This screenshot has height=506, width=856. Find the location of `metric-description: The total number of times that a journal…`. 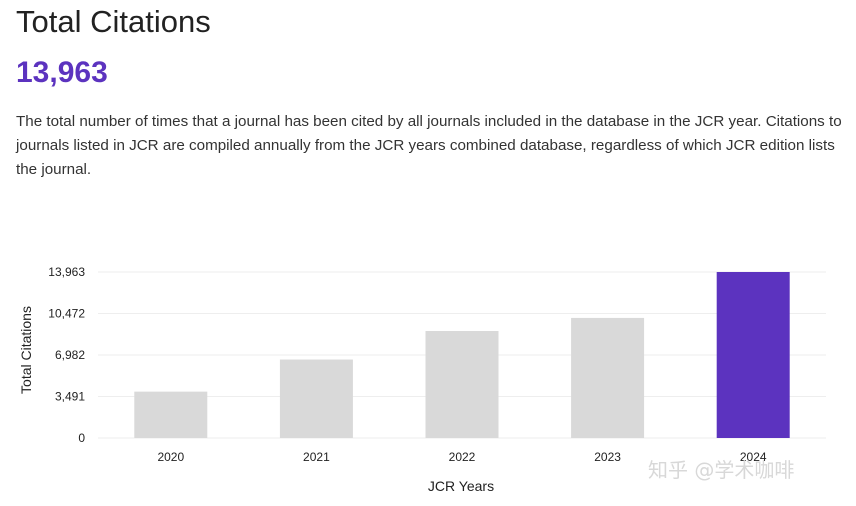

metric-description: The total number of times that a journal… is located at coordinates (429, 145).